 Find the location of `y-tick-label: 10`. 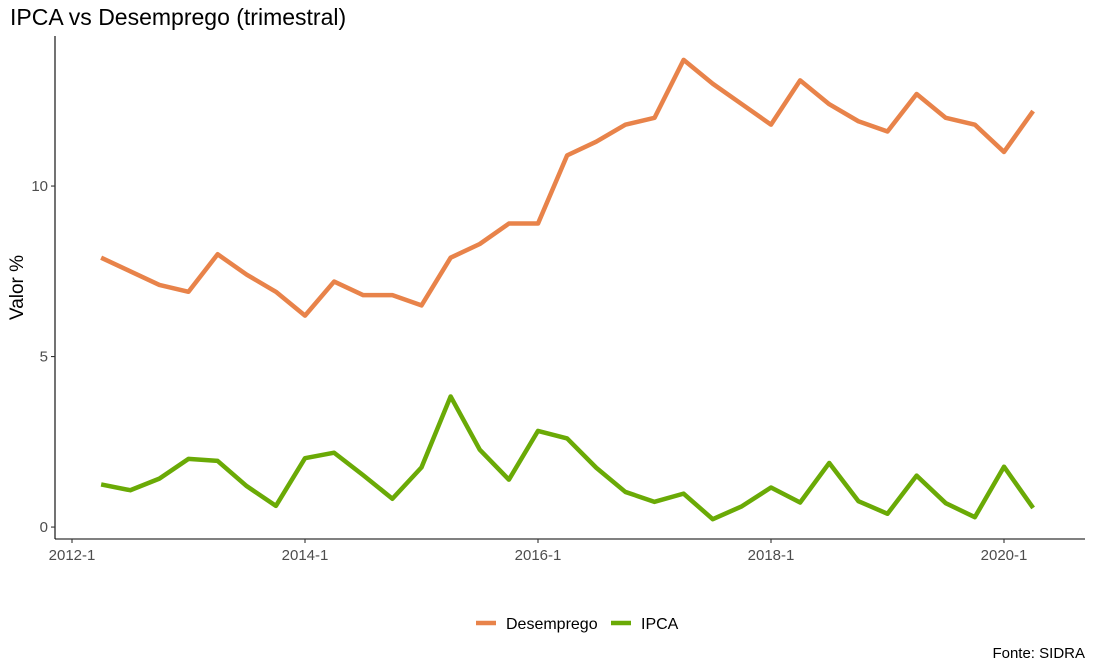

y-tick-label: 10 is located at coordinates (39, 186).